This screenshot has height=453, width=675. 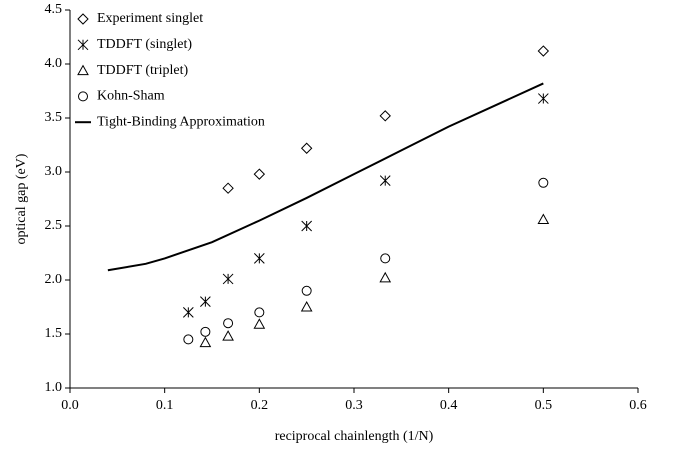 What do you see at coordinates (150, 18) in the screenshot?
I see `legend-label: Experiment singlet` at bounding box center [150, 18].